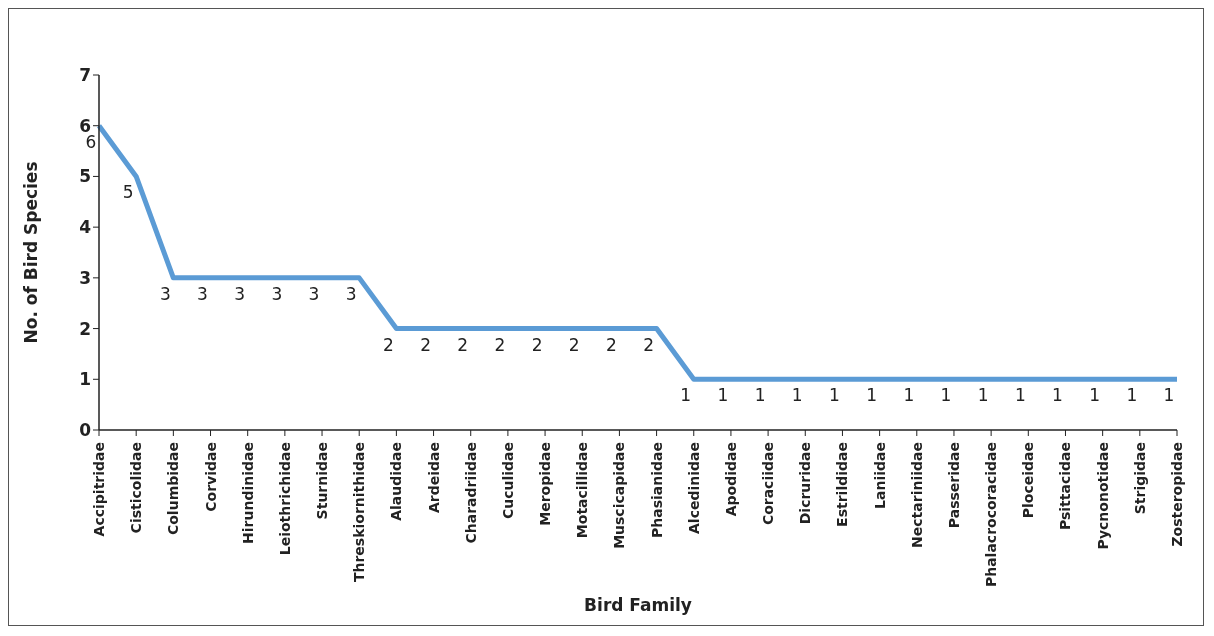  What do you see at coordinates (85, 176) in the screenshot?
I see `y-tick-label: 5` at bounding box center [85, 176].